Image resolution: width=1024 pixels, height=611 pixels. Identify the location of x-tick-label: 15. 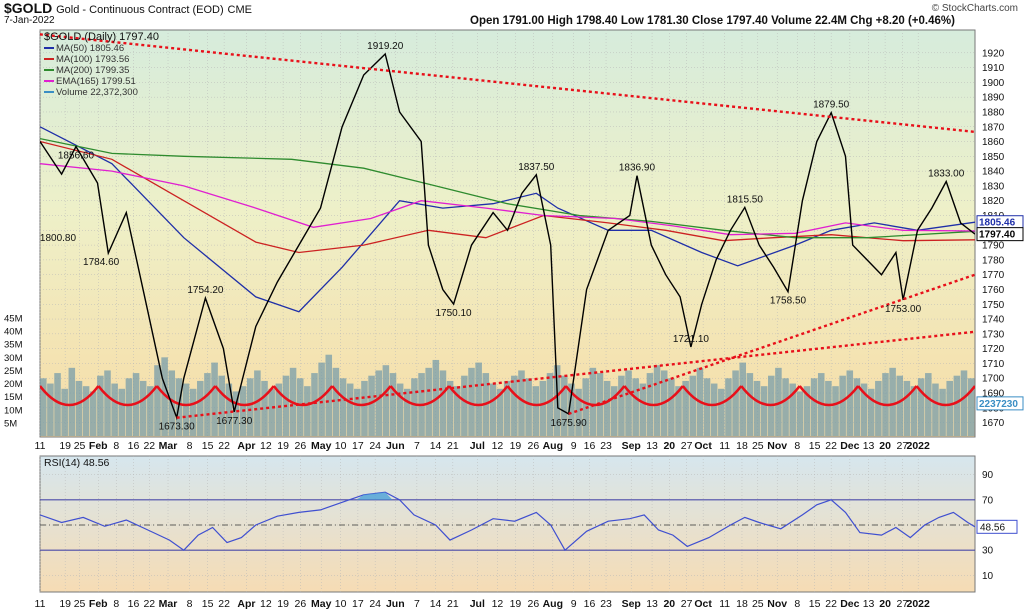
(815, 446).